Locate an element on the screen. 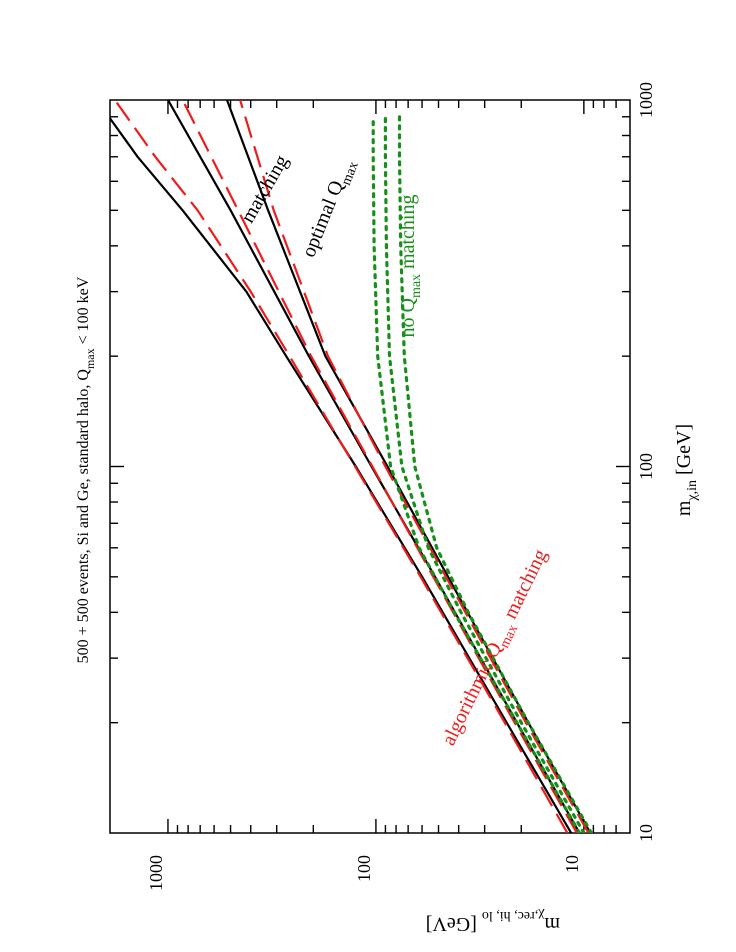  x-tick-label-part: 10 is located at coordinates (646, 833).